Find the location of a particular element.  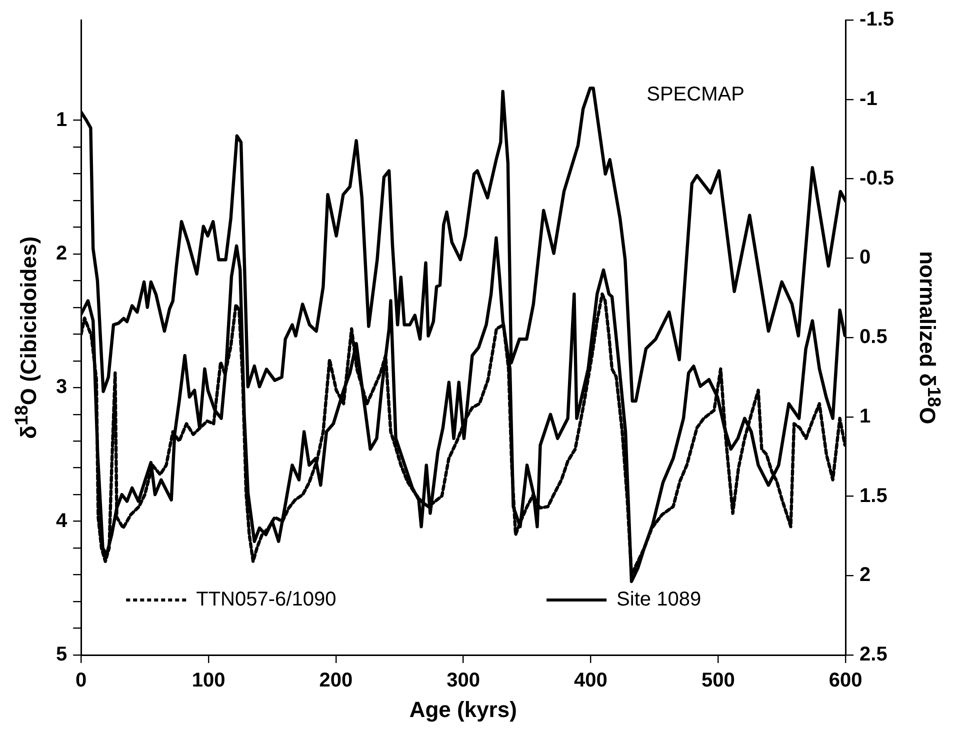

y2-tick-label: 0.5 is located at coordinates (874, 337).